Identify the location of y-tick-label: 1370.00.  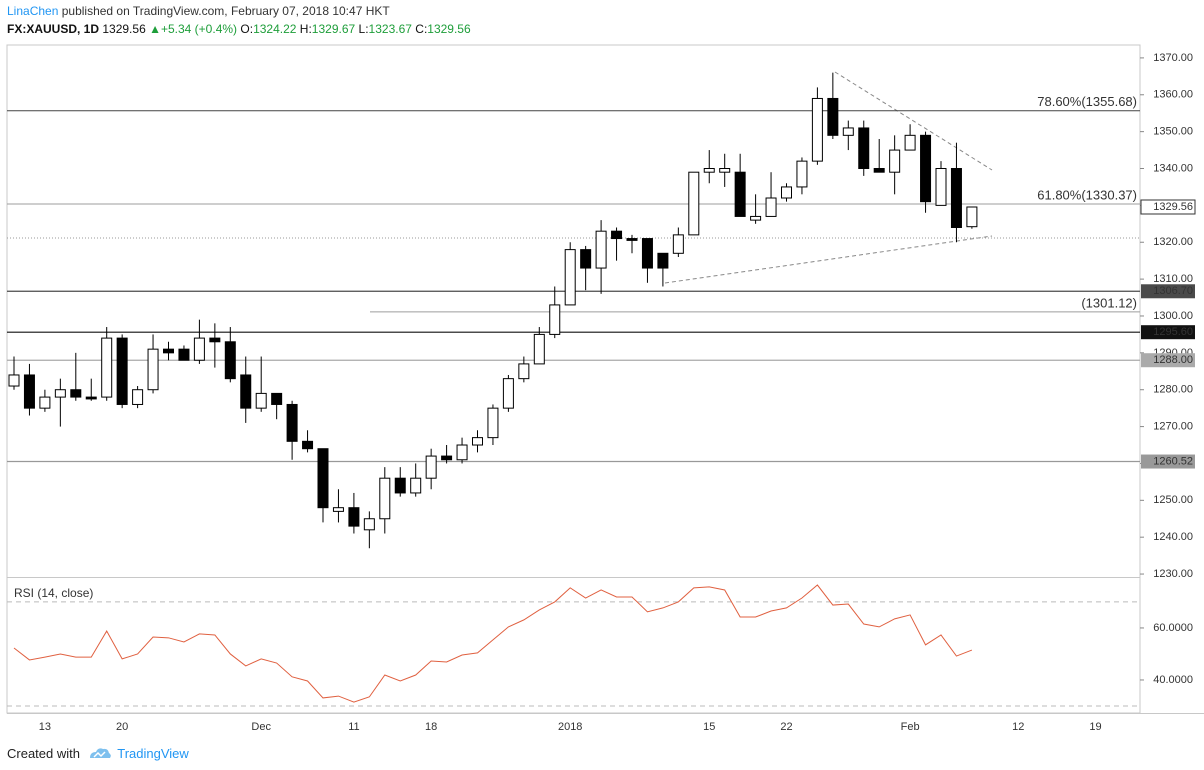
(1173, 58).